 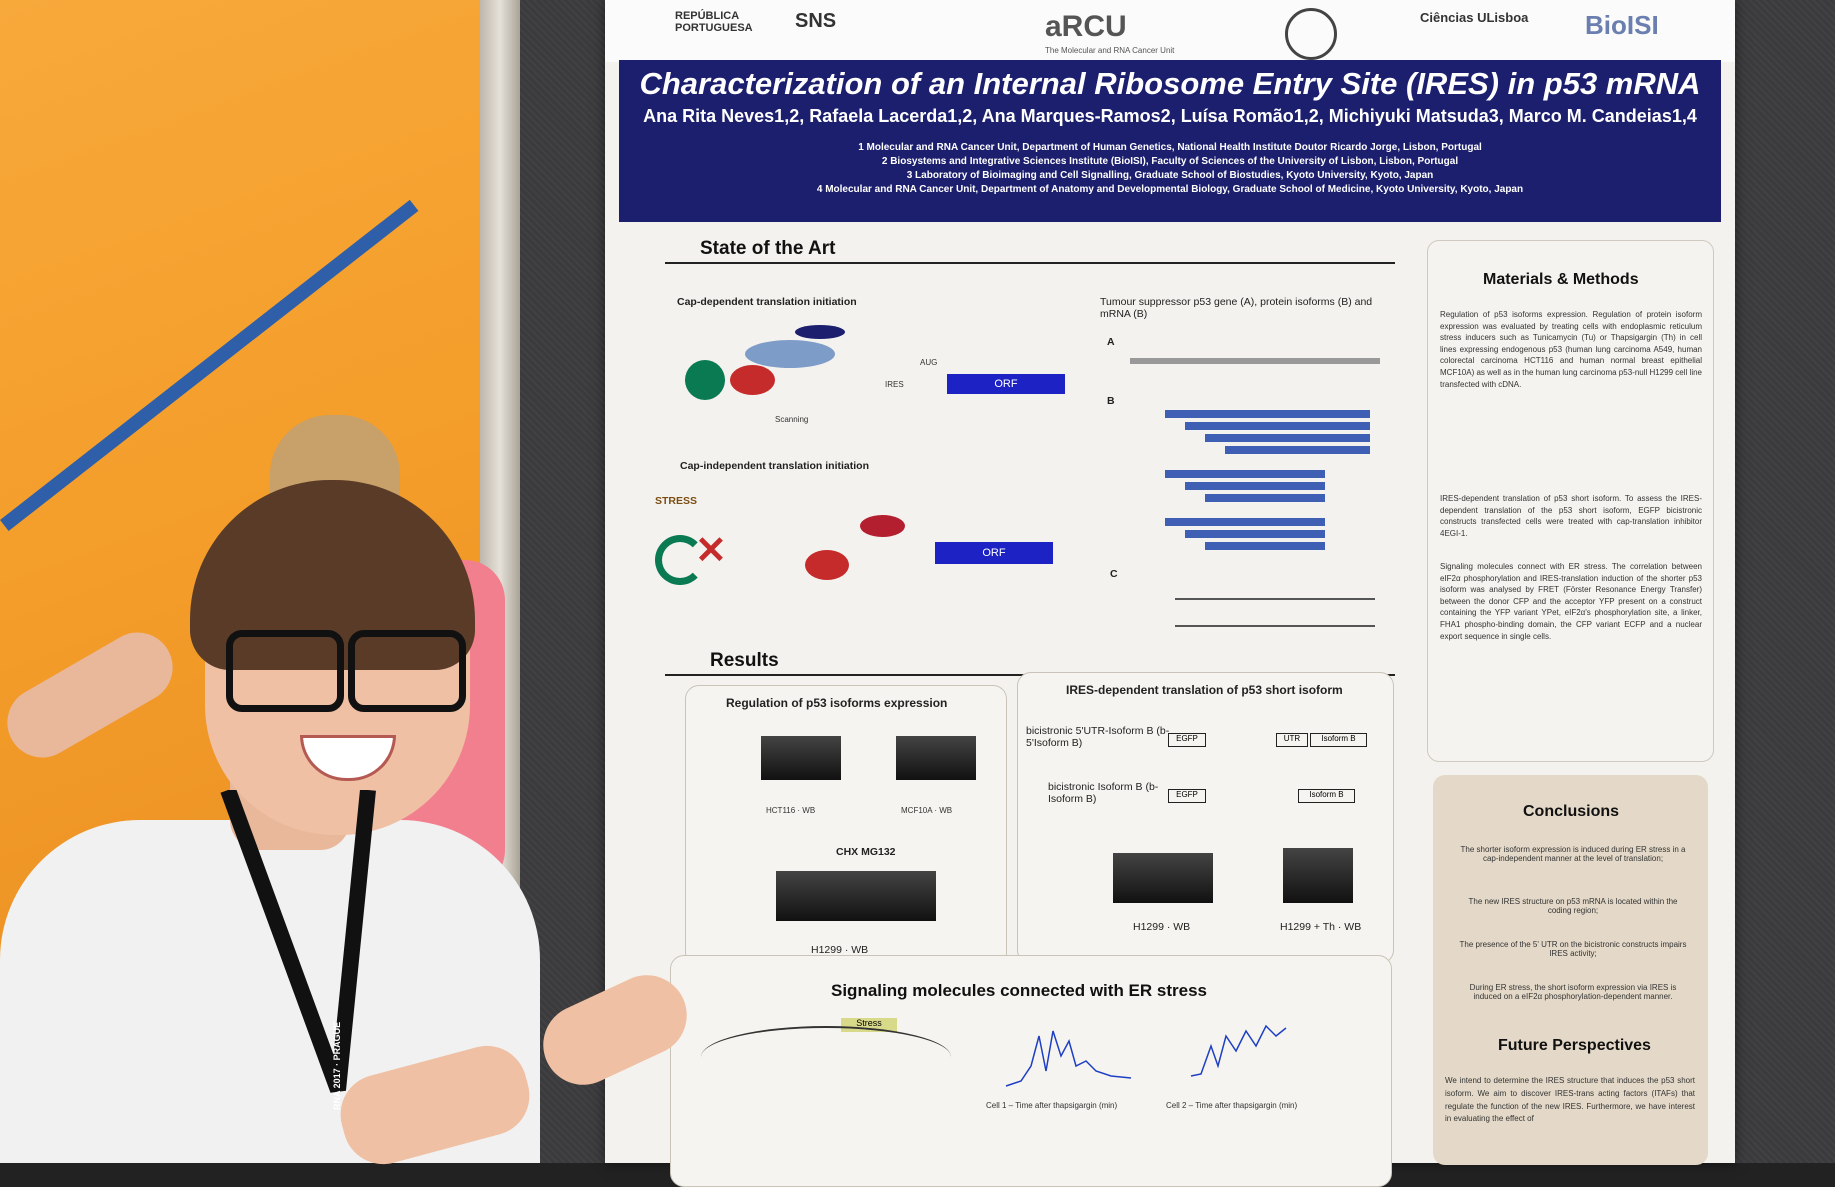 I want to click on conclusions-heading: Conclusions, so click(x=1571, y=811).